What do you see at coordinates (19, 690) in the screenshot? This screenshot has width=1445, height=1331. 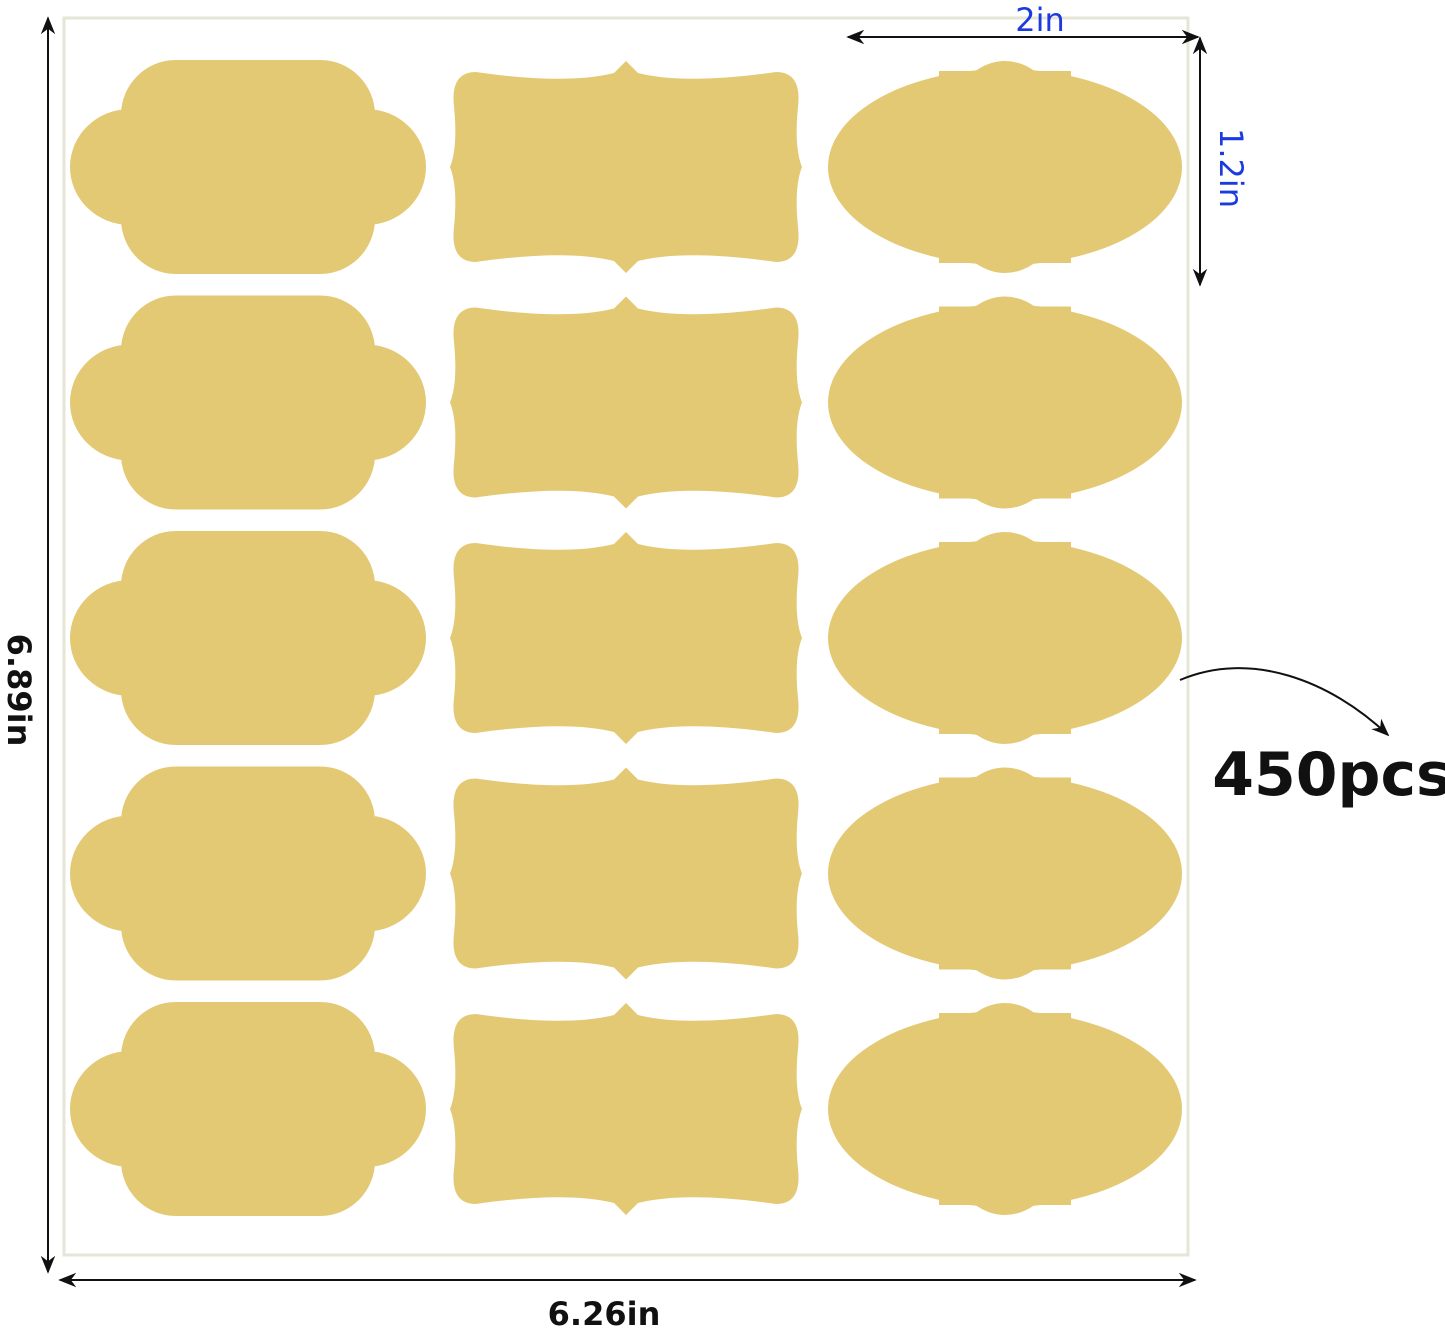 I see `sheet-height-text: 6.89in` at bounding box center [19, 690].